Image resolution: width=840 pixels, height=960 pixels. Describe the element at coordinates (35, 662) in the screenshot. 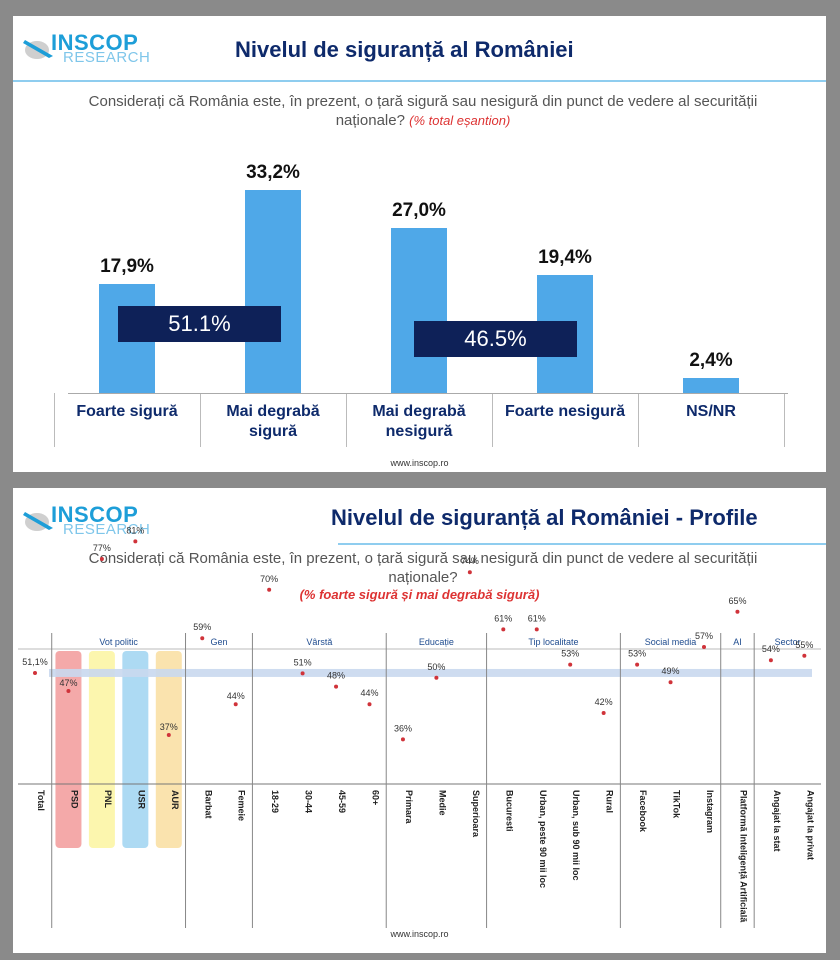

I see `data-value-label: 51,1%` at that location.